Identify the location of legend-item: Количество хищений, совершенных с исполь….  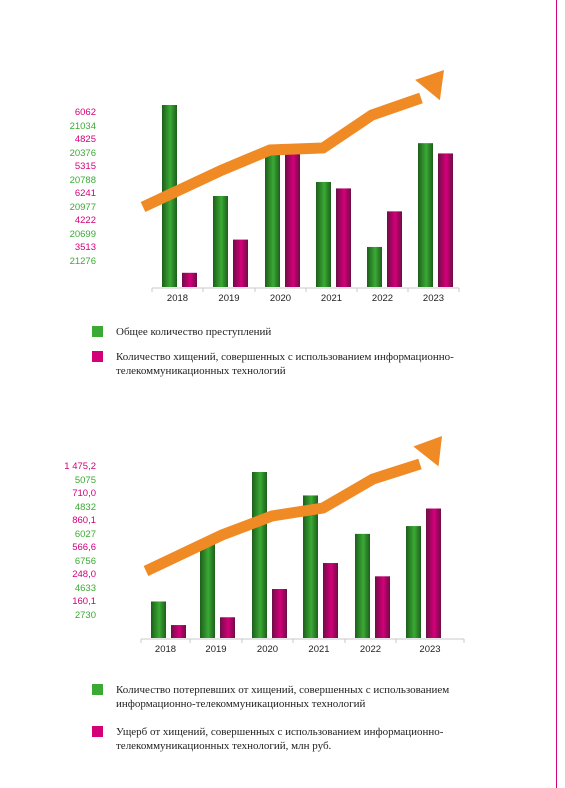
(302, 364).